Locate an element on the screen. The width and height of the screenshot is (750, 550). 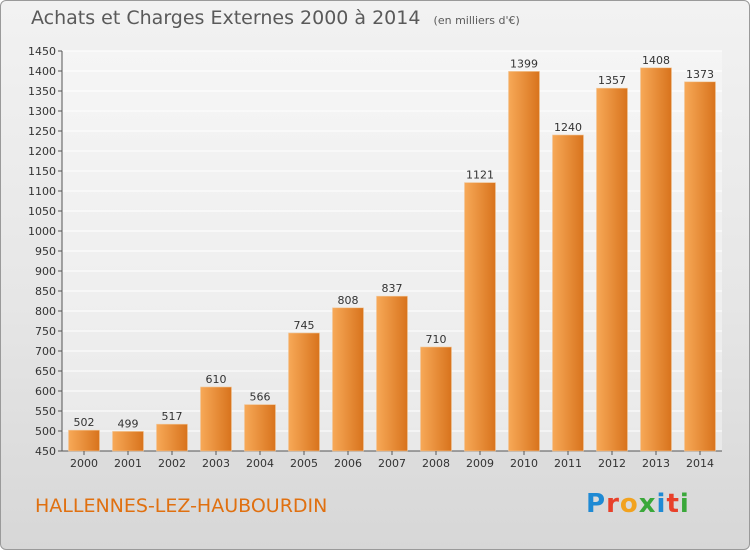
y-tick-label: 1250 is located at coordinates (42, 131).